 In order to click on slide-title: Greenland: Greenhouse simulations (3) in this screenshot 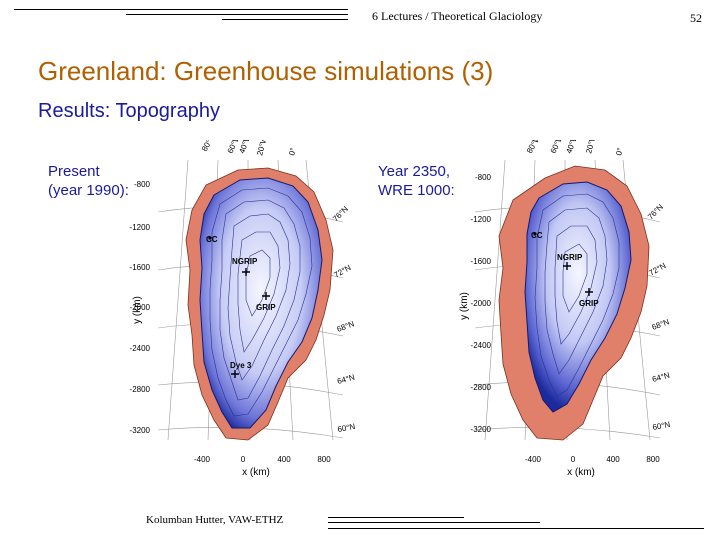, I will do `click(266, 71)`.